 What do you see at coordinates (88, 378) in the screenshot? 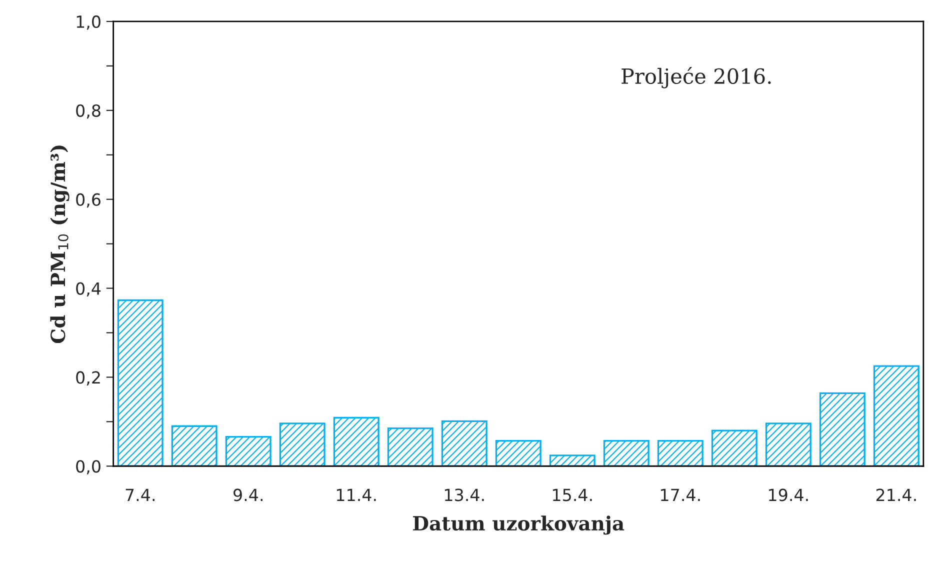
I see `y-tick-label: 0,2` at bounding box center [88, 378].